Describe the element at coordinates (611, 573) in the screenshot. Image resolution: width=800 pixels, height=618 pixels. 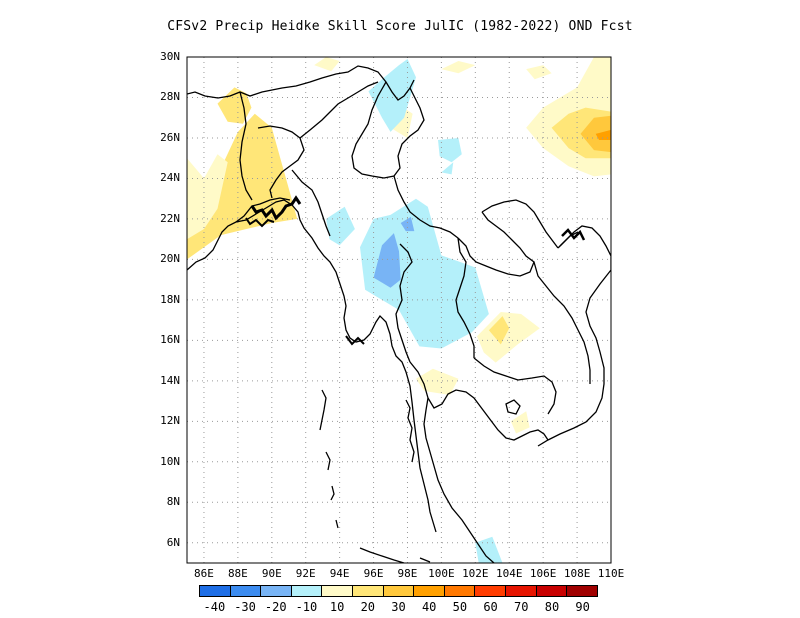
I see `longitude-label: 110E` at that location.